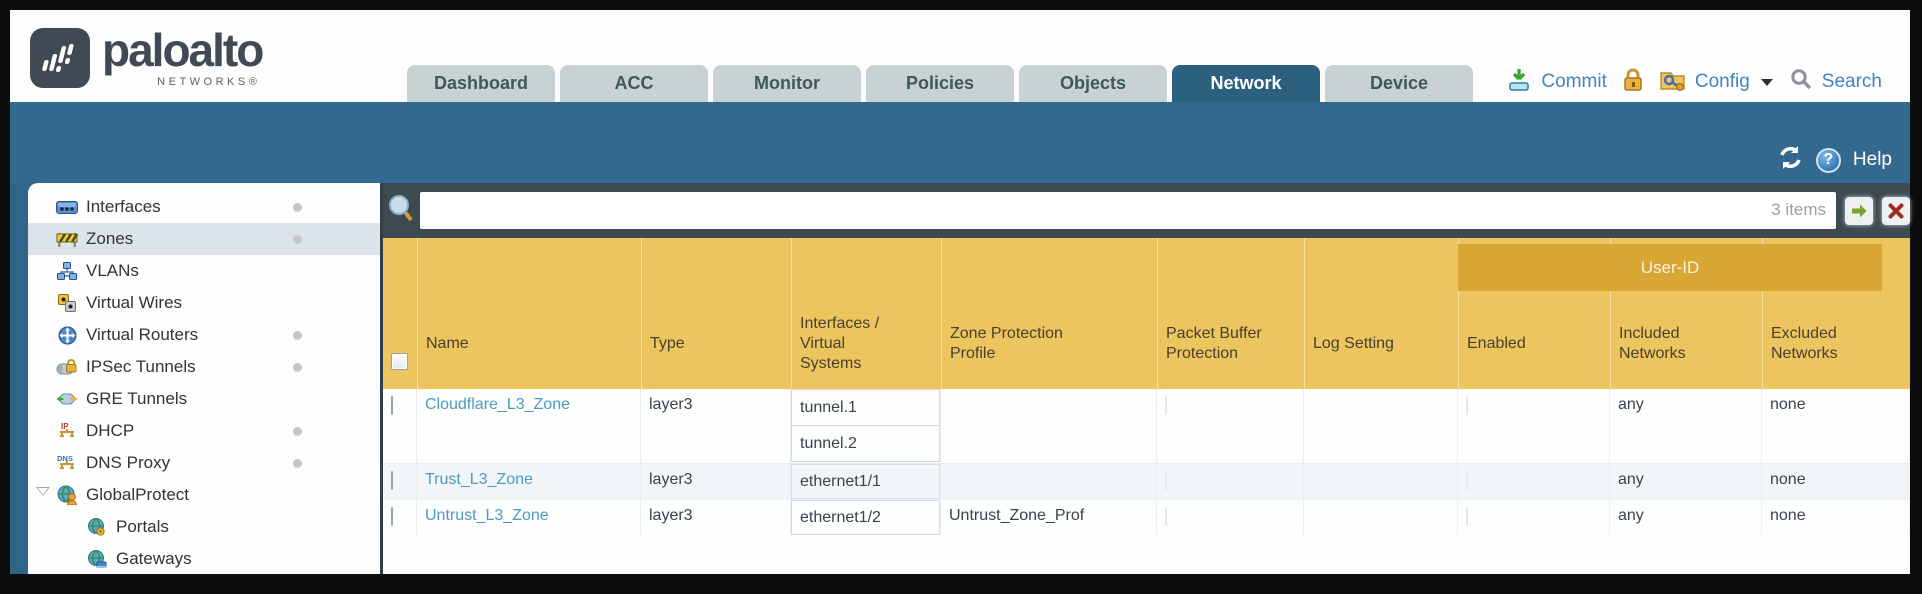 Image resolution: width=1922 pixels, height=594 pixels. What do you see at coordinates (479, 479) in the screenshot?
I see `zone-name-link: Trust_L3_Zone` at bounding box center [479, 479].